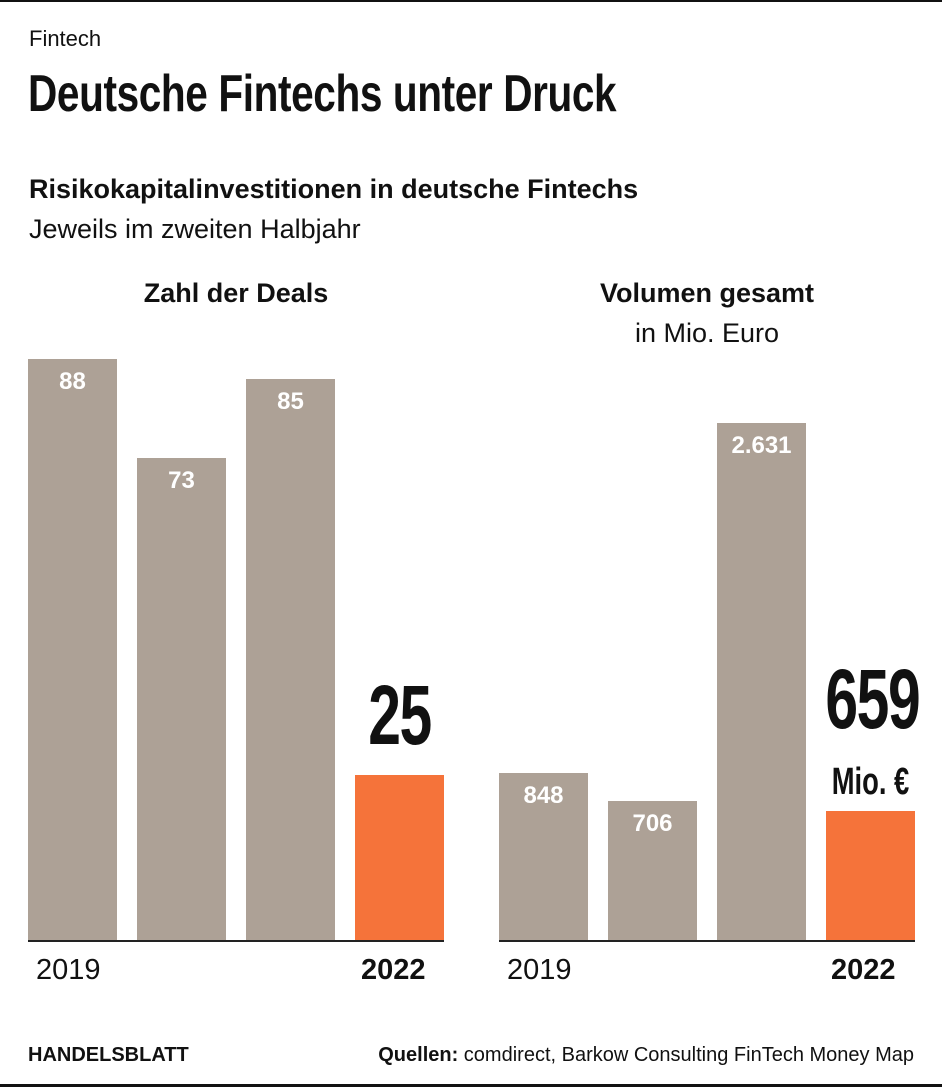 The height and width of the screenshot is (1087, 942). What do you see at coordinates (543, 796) in the screenshot?
I see `value-label: 848` at bounding box center [543, 796].